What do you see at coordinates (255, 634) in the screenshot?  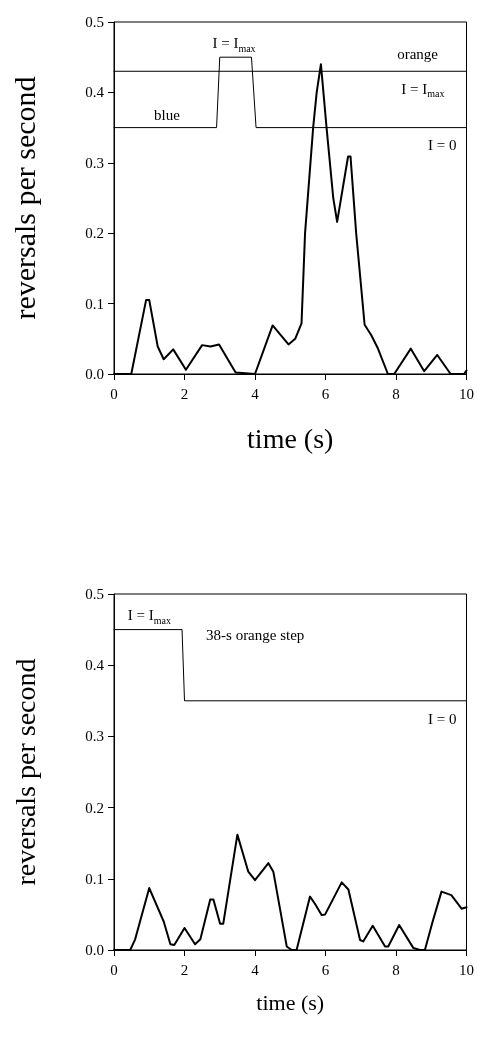 I see `annotation: 38-s orange step` at bounding box center [255, 634].